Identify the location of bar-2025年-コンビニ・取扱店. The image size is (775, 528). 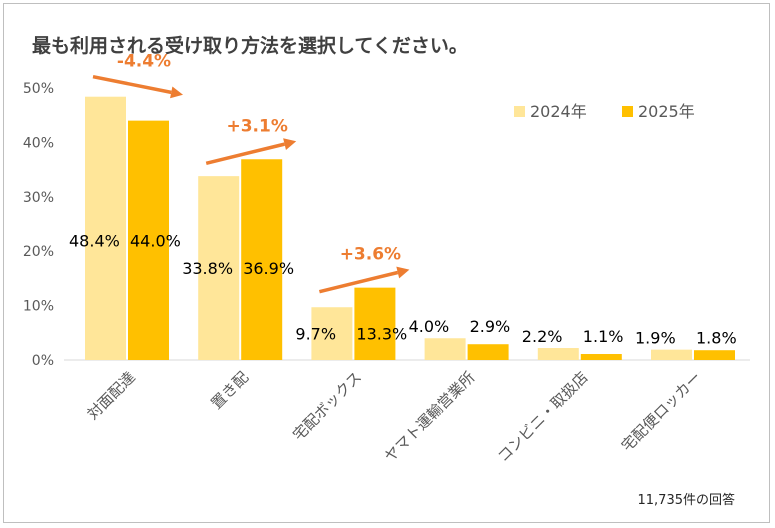
(601, 357).